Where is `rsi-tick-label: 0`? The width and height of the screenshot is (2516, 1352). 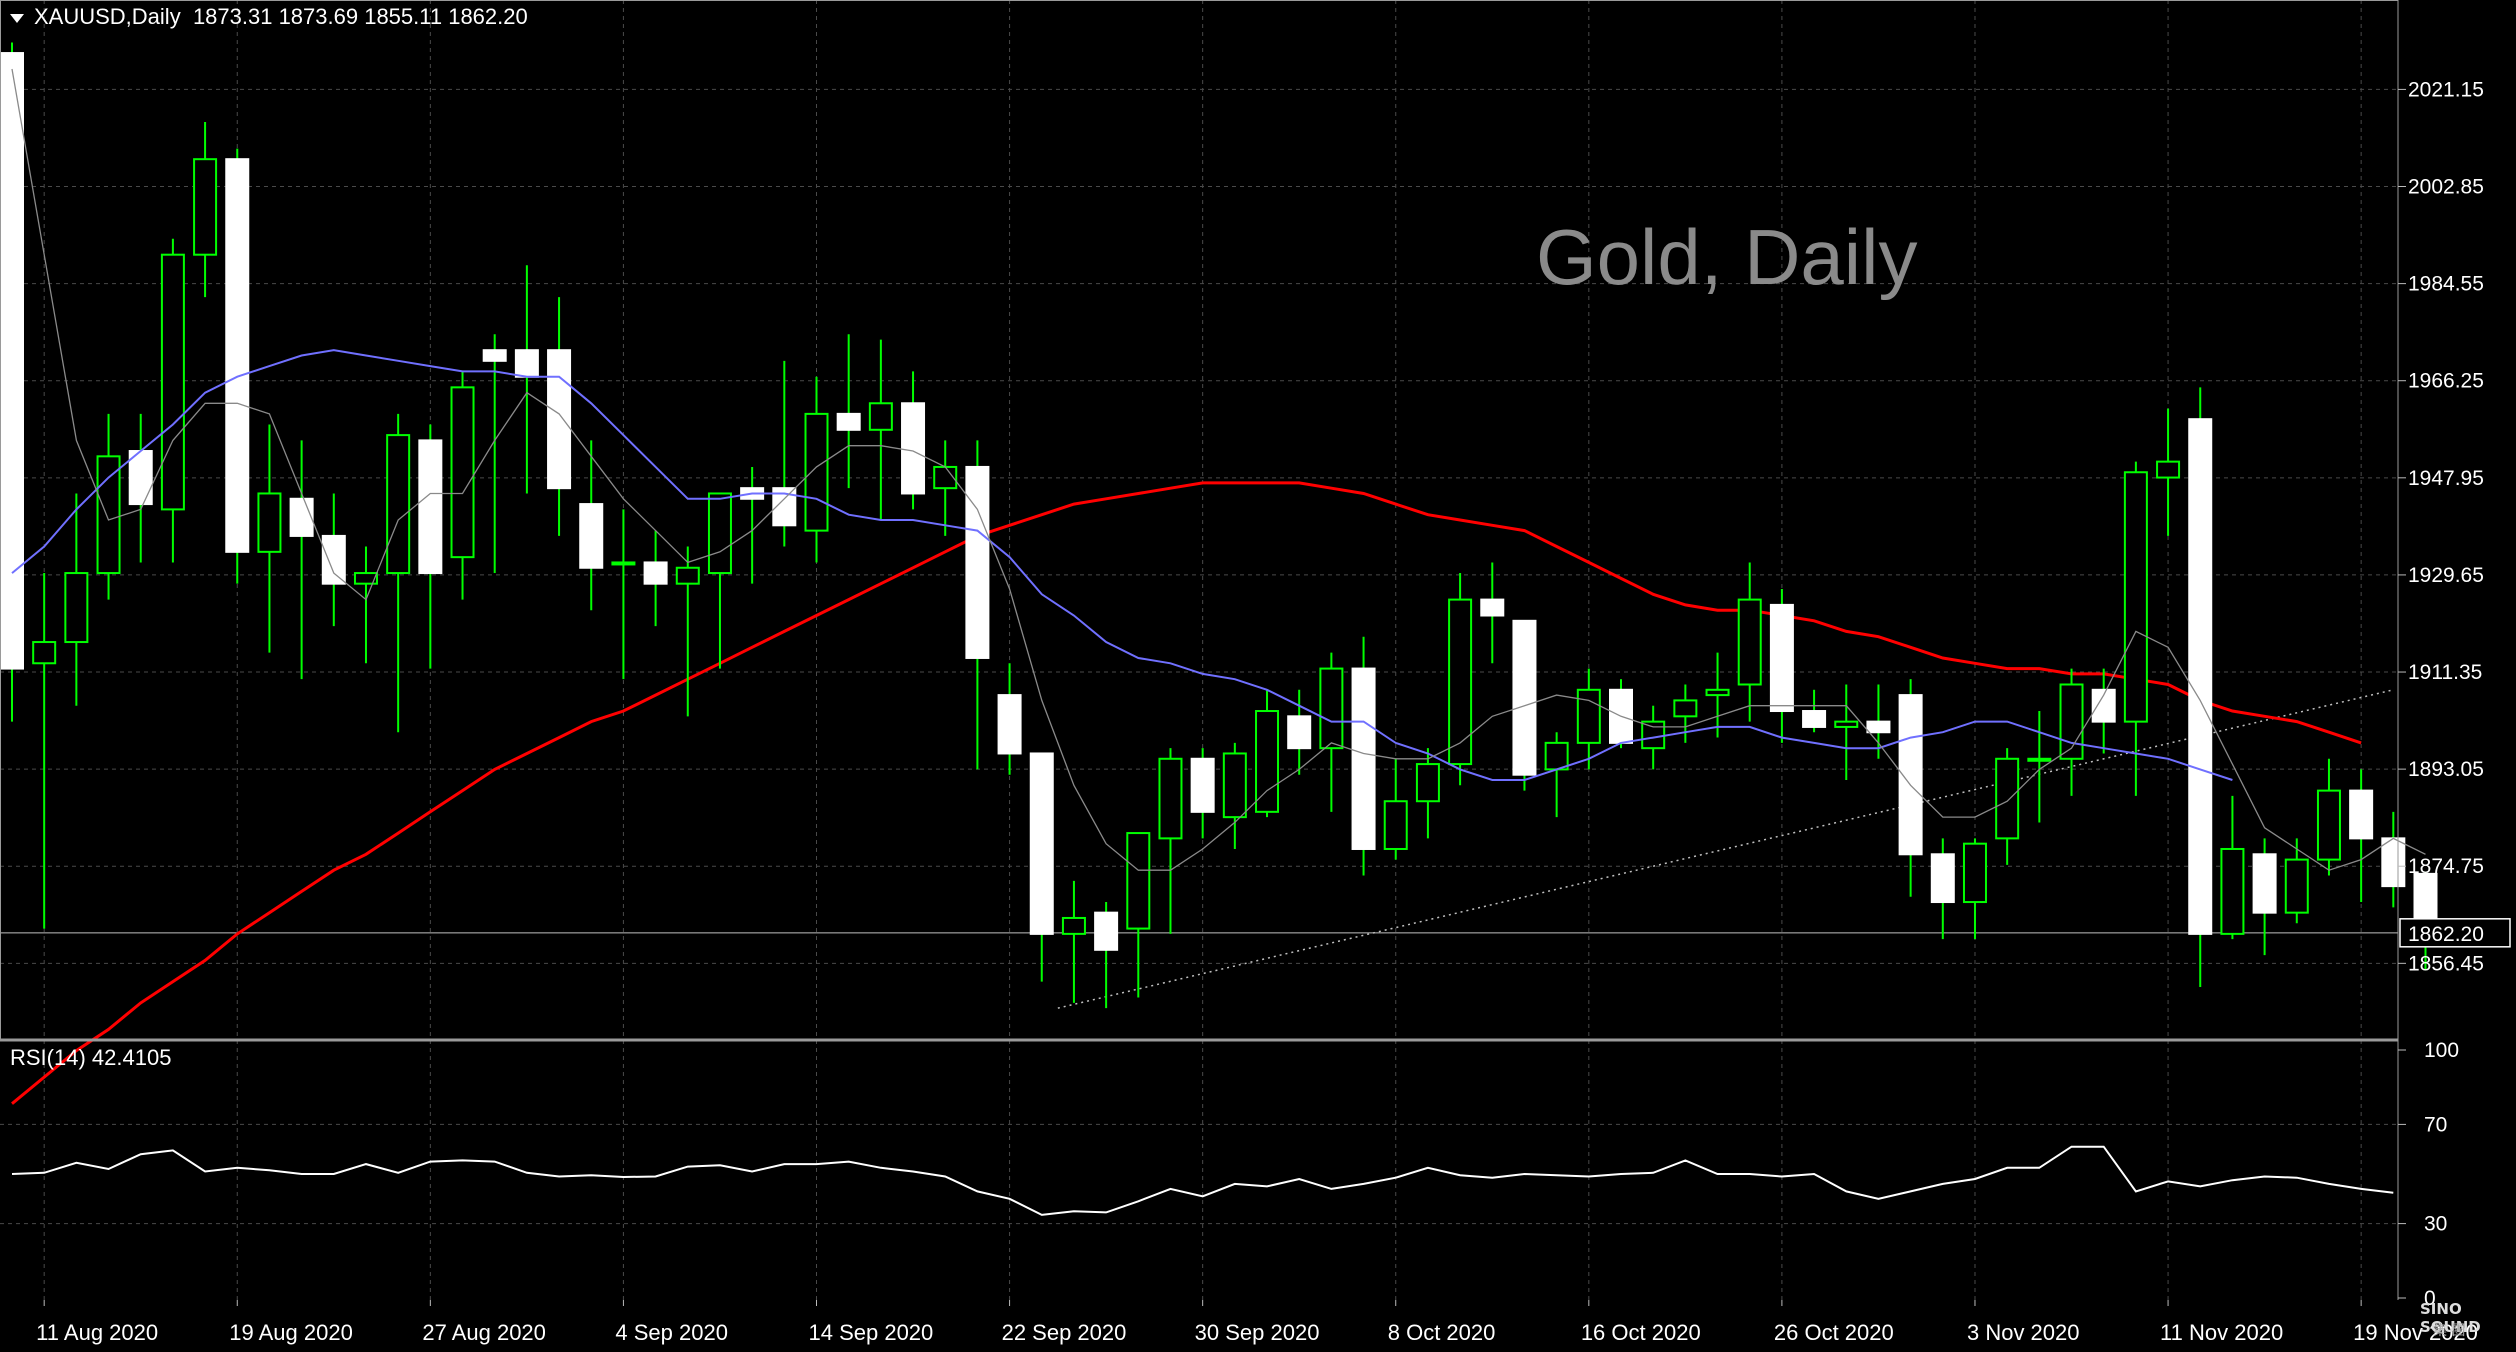
rsi-tick-label: 0 is located at coordinates (2430, 1298).